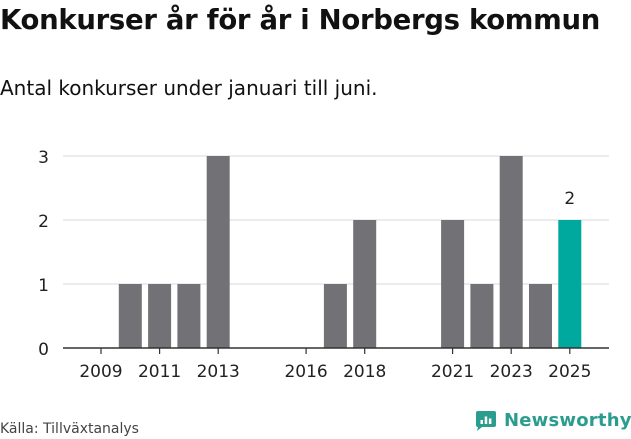 The width and height of the screenshot is (631, 439). Describe the element at coordinates (43, 254) in the screenshot. I see `y-axis-tick-labels: 0 1 2 3` at that location.